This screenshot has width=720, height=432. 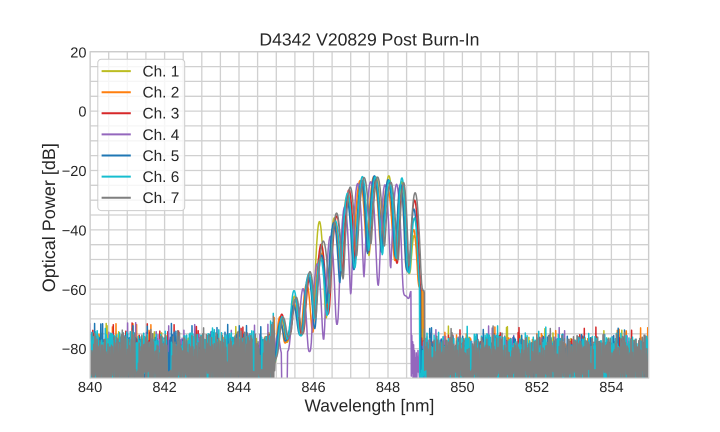 What do you see at coordinates (462, 388) in the screenshot?
I see `svg-text: 850` at bounding box center [462, 388].